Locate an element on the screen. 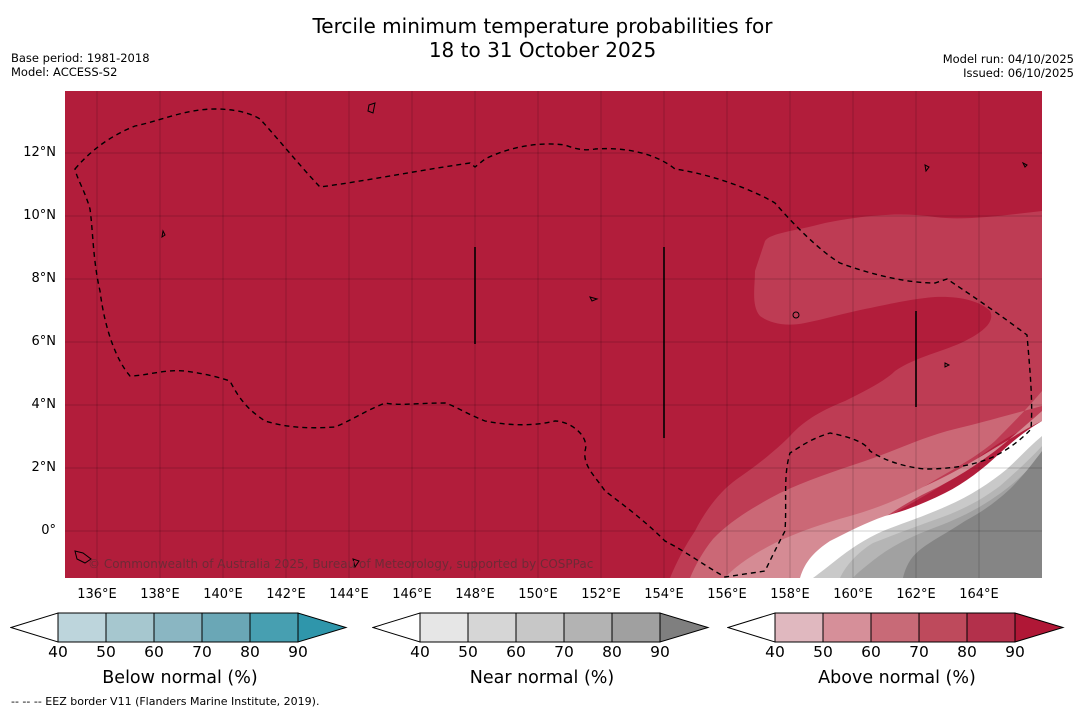 Image resolution: width=1085 pixels, height=713 pixels. lon-label: 152°E is located at coordinates (601, 594).